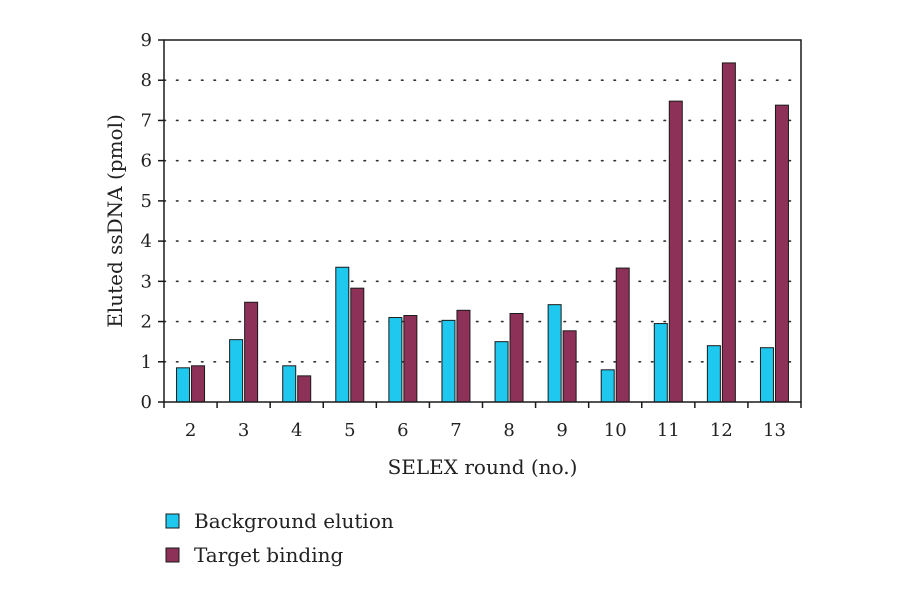 The width and height of the screenshot is (900, 594). What do you see at coordinates (615, 430) in the screenshot?
I see `x-tick-label-10: 10` at bounding box center [615, 430].